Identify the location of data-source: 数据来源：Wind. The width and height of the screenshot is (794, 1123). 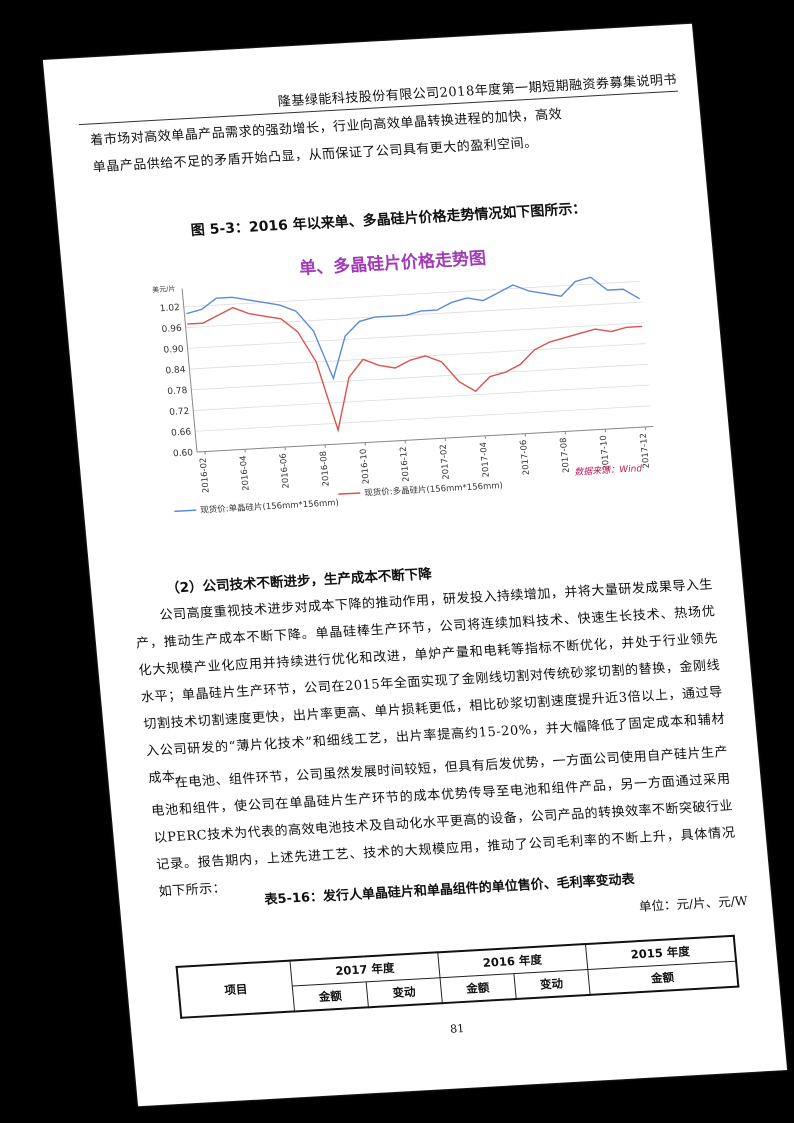
(608, 470).